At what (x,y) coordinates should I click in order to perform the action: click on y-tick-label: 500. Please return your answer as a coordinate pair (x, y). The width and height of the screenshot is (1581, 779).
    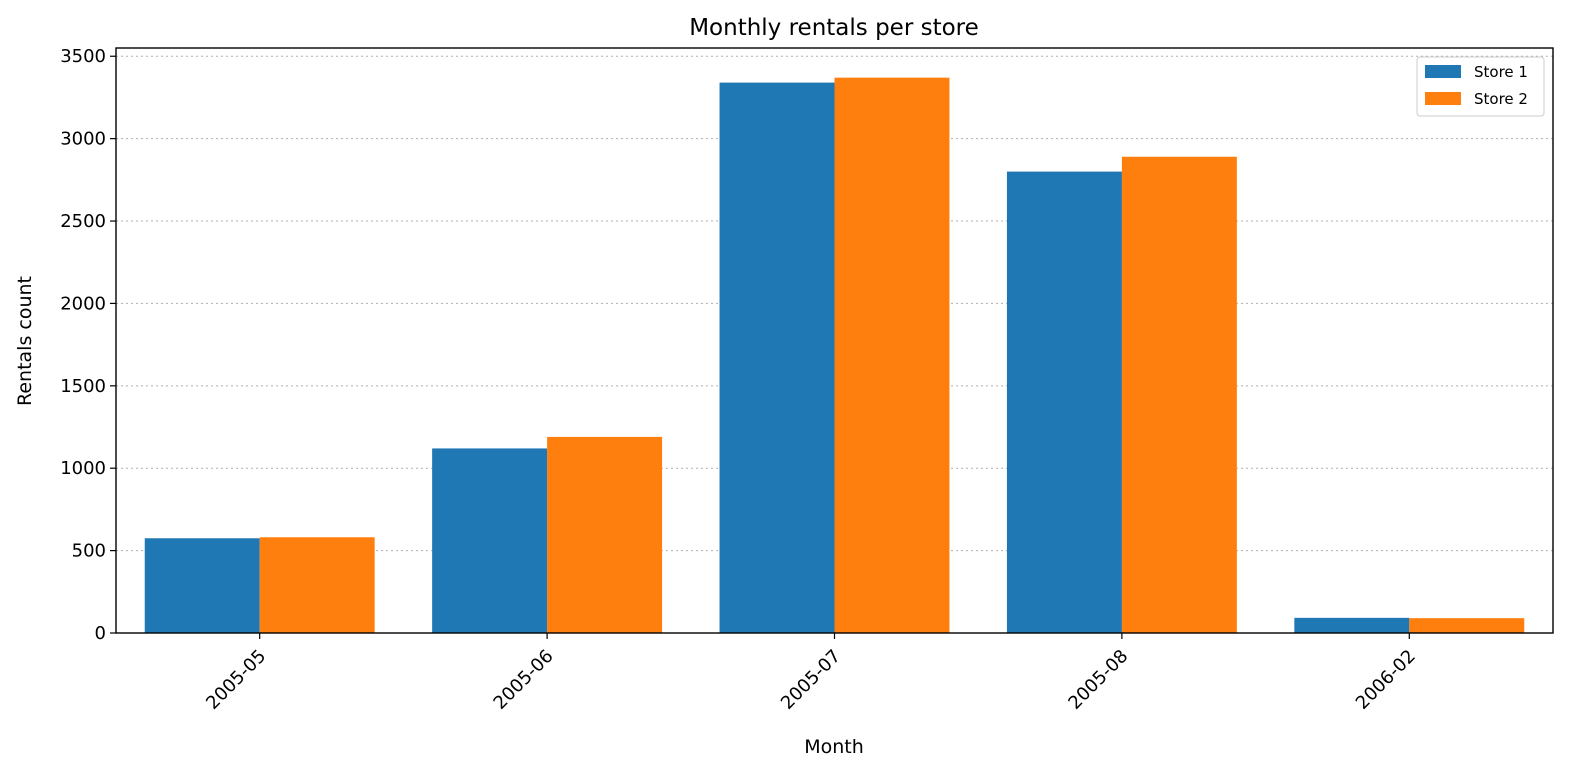
    Looking at the image, I should click on (89, 551).